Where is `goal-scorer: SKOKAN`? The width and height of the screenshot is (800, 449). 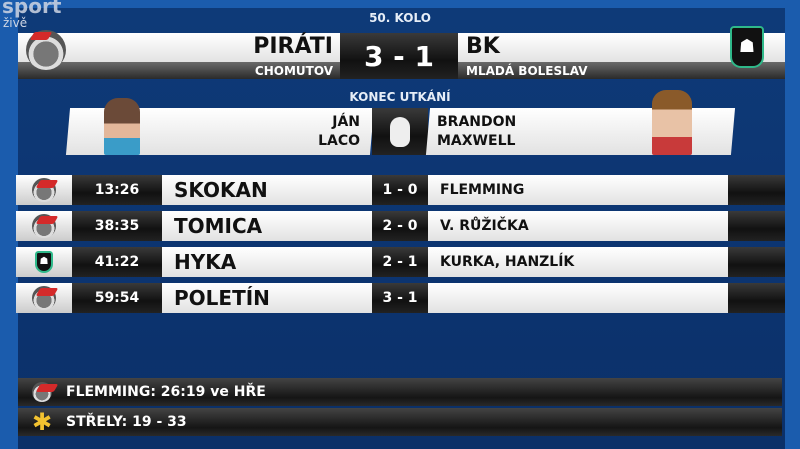
goal-scorer: SKOKAN is located at coordinates (267, 190).